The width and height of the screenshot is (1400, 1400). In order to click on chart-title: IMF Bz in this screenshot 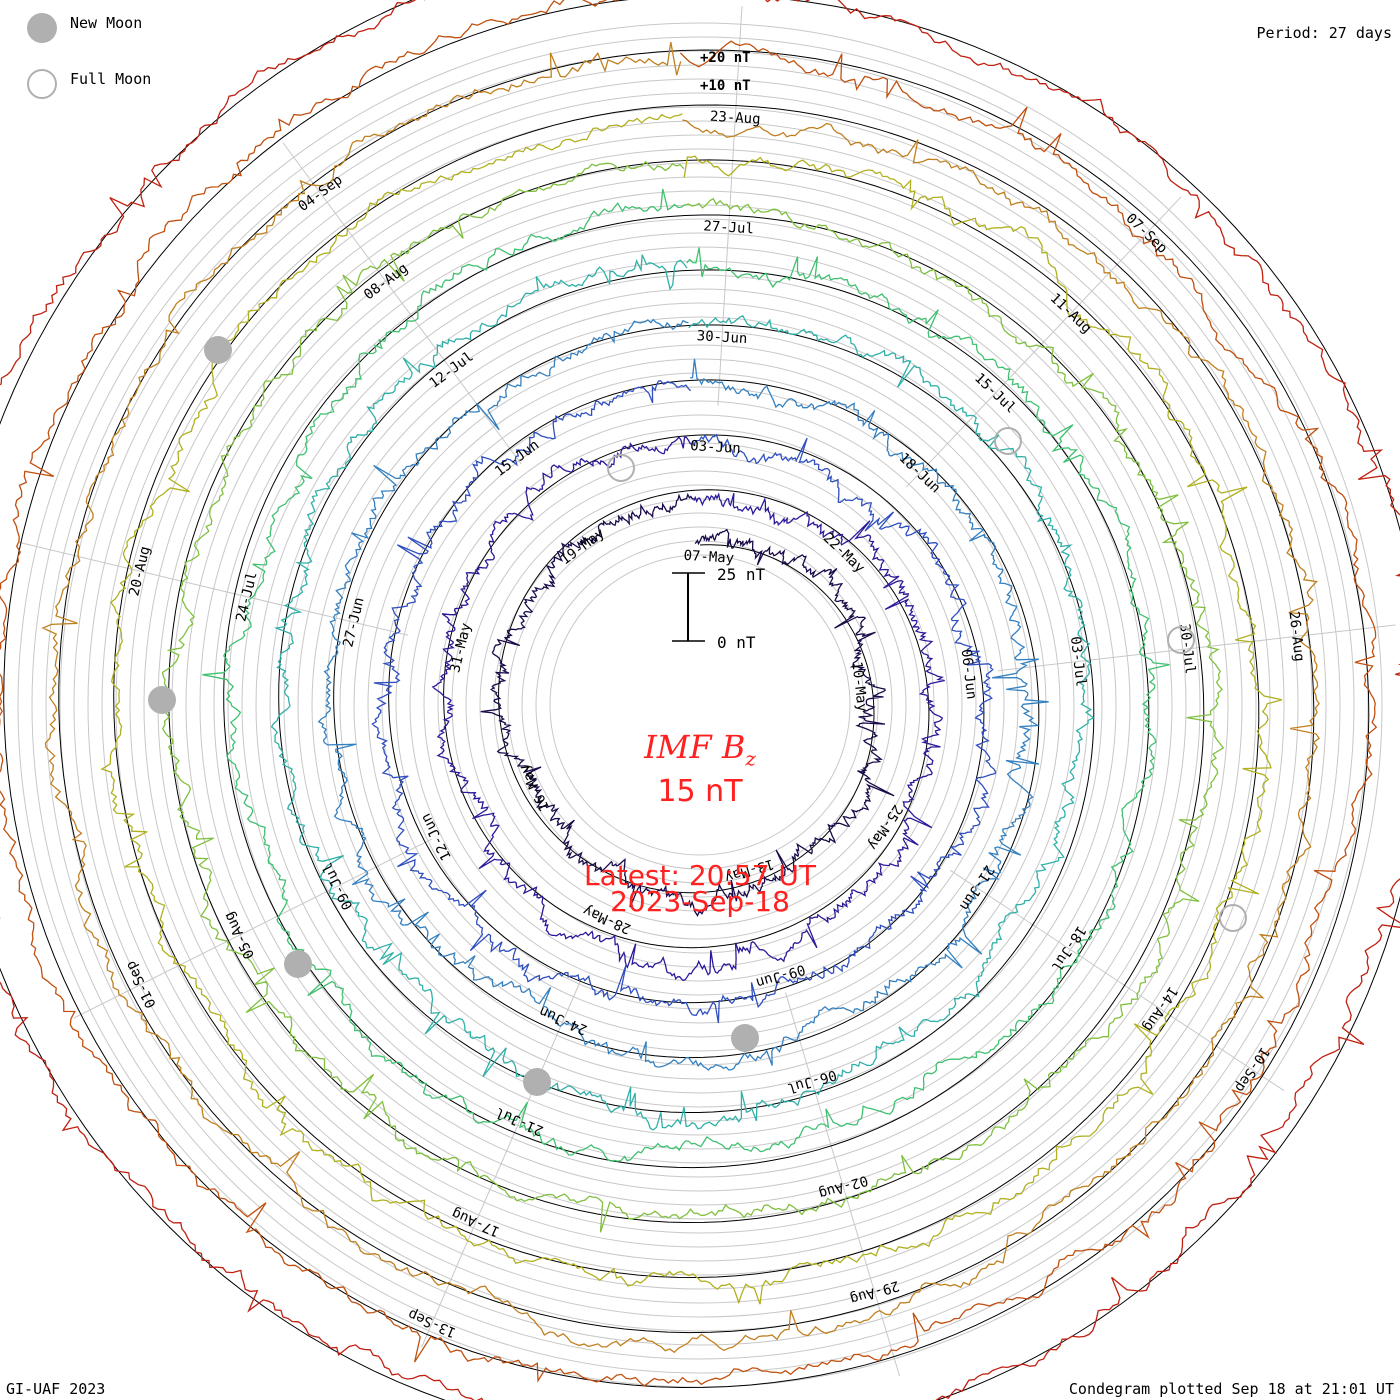, I will do `click(700, 749)`.